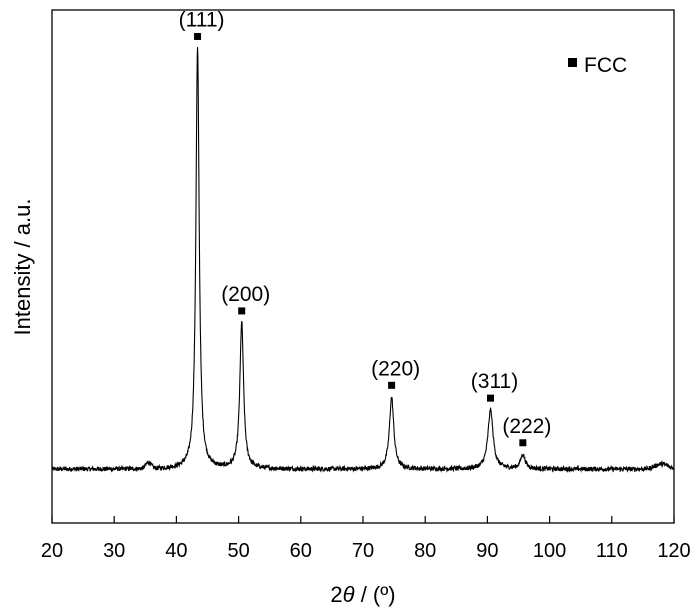 Image resolution: width=700 pixels, height=615 pixels. What do you see at coordinates (395, 368) in the screenshot?
I see `peak-label-2: (220)` at bounding box center [395, 368].